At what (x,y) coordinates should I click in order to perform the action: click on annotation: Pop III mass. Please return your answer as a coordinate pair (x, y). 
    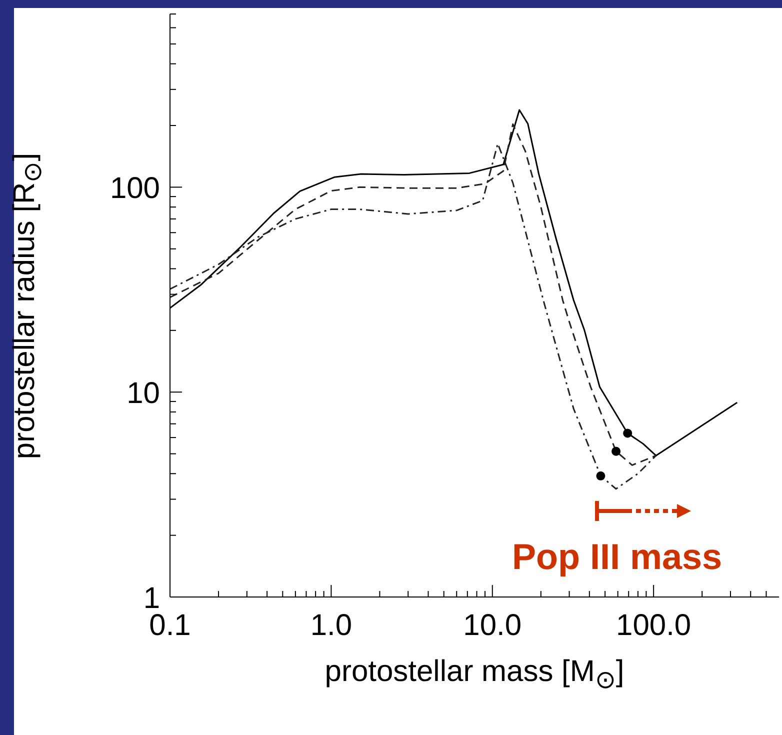
    Looking at the image, I should click on (617, 556).